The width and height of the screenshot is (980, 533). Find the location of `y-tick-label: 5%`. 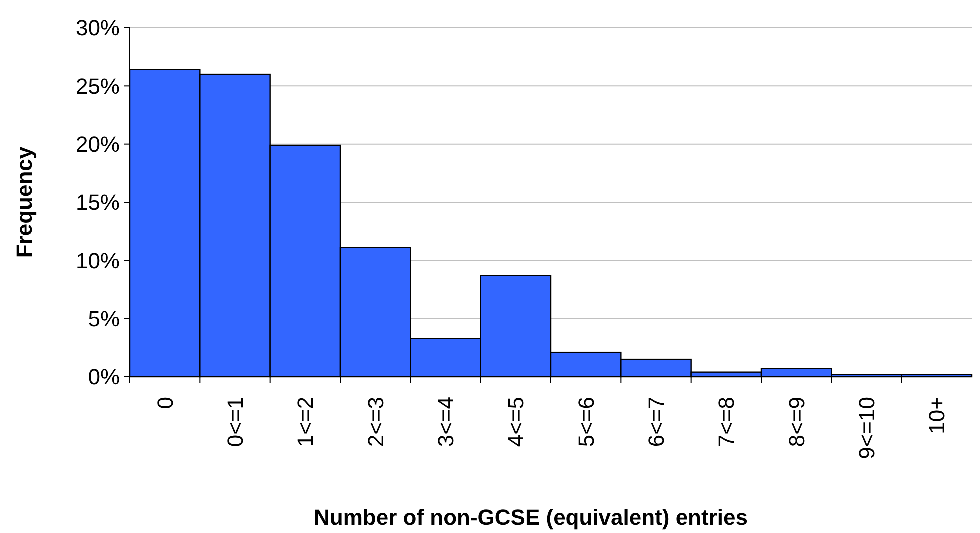

y-tick-label: 5% is located at coordinates (104, 319).